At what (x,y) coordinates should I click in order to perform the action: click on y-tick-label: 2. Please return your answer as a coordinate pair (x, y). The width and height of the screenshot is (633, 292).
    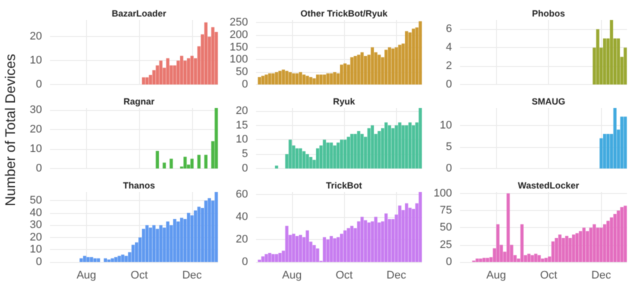
    Looking at the image, I should click on (449, 66).